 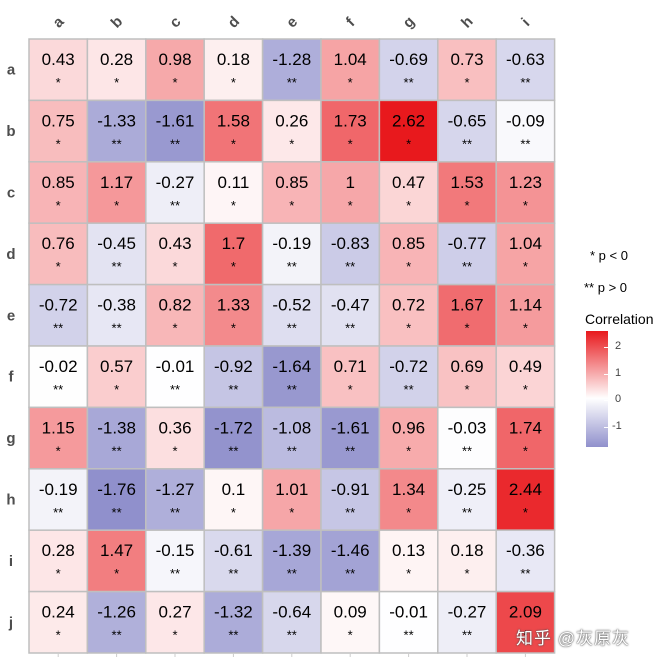 I want to click on column-tick-label: h, so click(x=467, y=22).